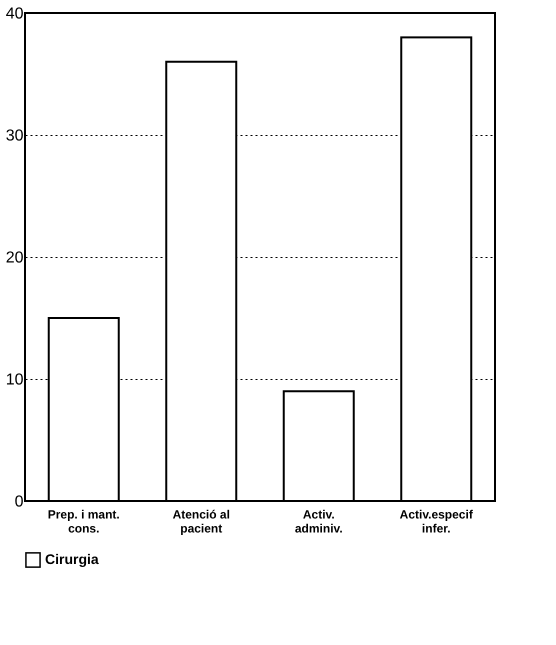 The height and width of the screenshot is (645, 556). I want to click on x-tick-label: Prep. i mant. cons., so click(84, 522).